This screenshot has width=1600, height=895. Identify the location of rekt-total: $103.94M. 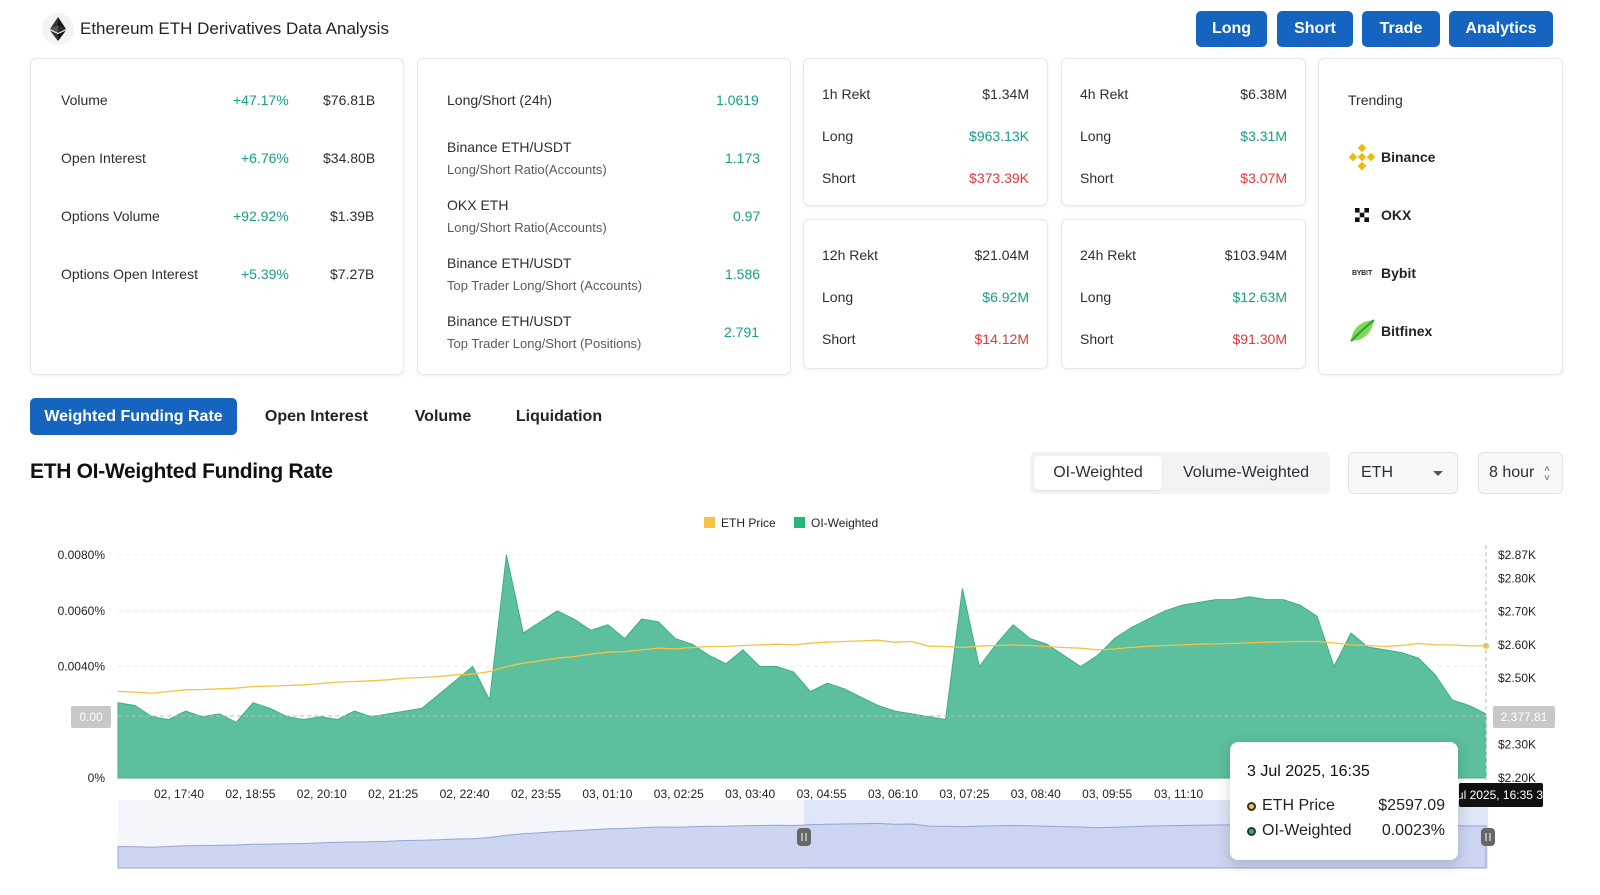
(1255, 255).